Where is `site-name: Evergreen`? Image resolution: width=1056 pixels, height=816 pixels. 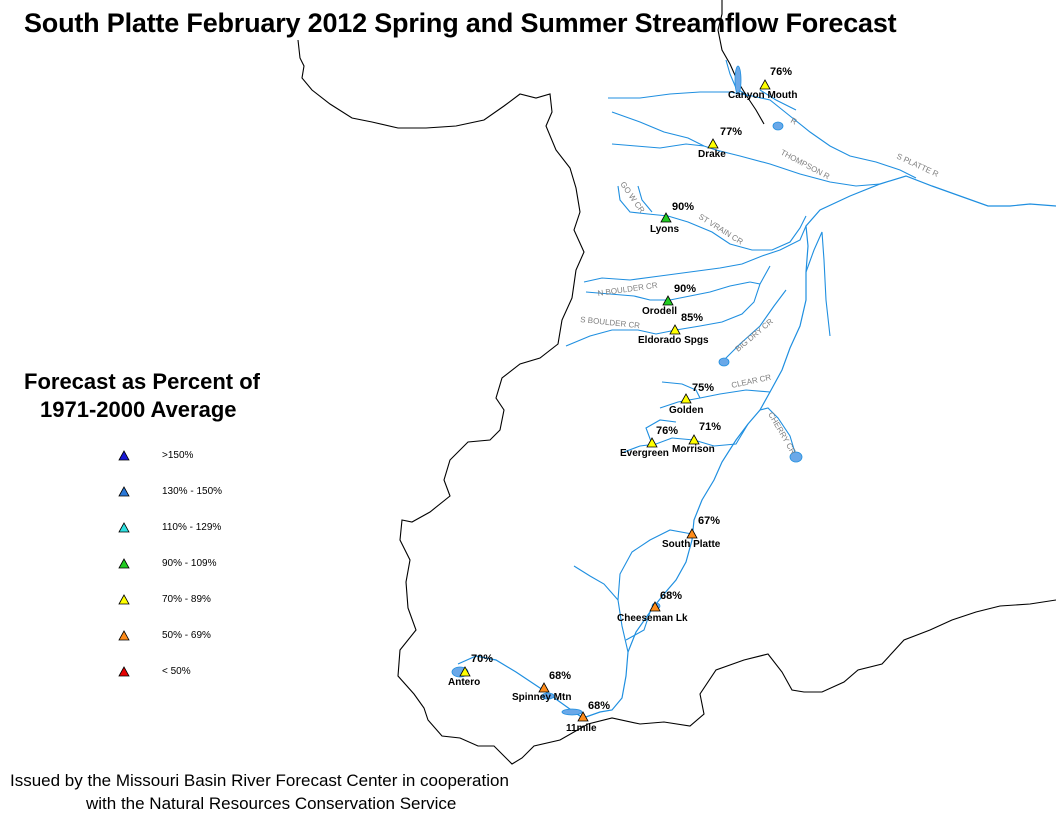
site-name: Evergreen is located at coordinates (644, 453).